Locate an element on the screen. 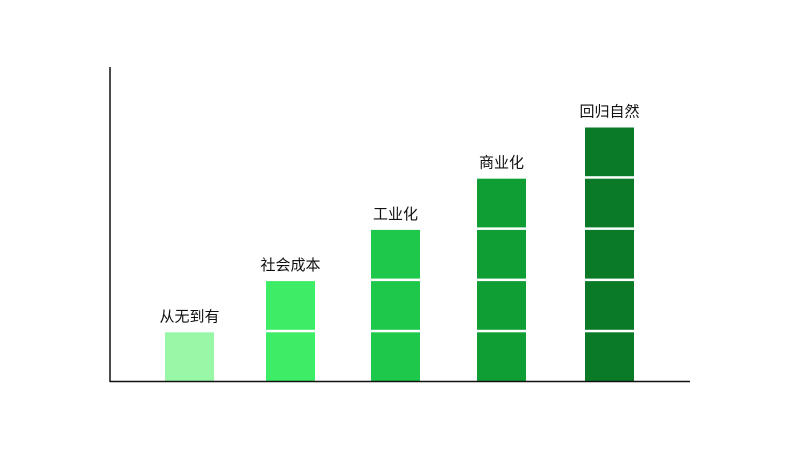  bar-label: 工业化 is located at coordinates (395, 214).